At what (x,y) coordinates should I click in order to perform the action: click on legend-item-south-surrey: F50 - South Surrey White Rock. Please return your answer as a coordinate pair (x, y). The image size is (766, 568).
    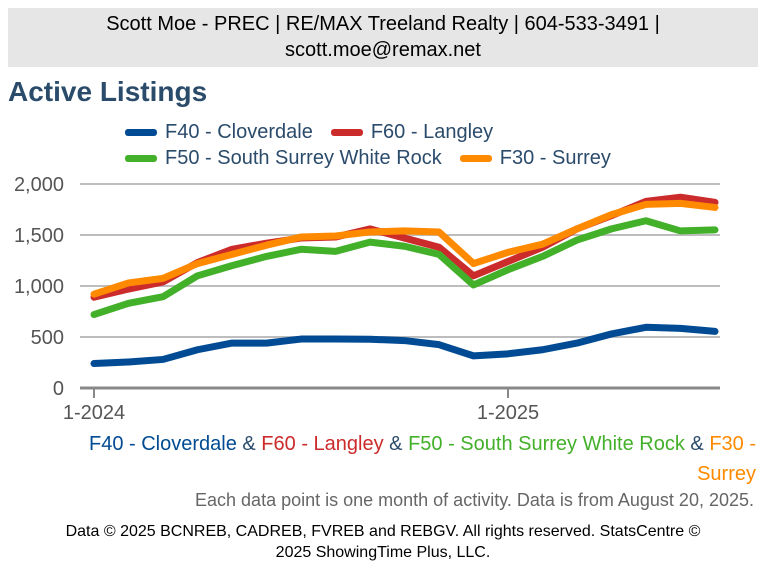
    Looking at the image, I should click on (283, 158).